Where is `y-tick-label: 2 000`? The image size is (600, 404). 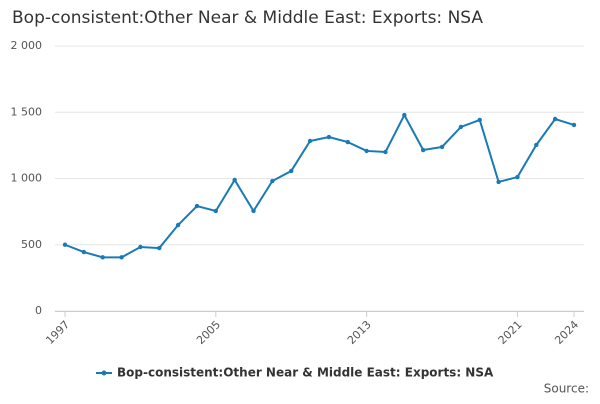 y-tick-label: 2 000 is located at coordinates (27, 45).